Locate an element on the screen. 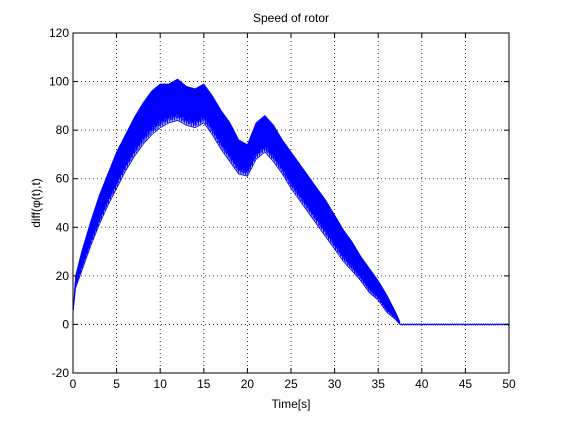 Image resolution: width=561 pixels, height=425 pixels. y-tick-label: 60 is located at coordinates (63, 179).